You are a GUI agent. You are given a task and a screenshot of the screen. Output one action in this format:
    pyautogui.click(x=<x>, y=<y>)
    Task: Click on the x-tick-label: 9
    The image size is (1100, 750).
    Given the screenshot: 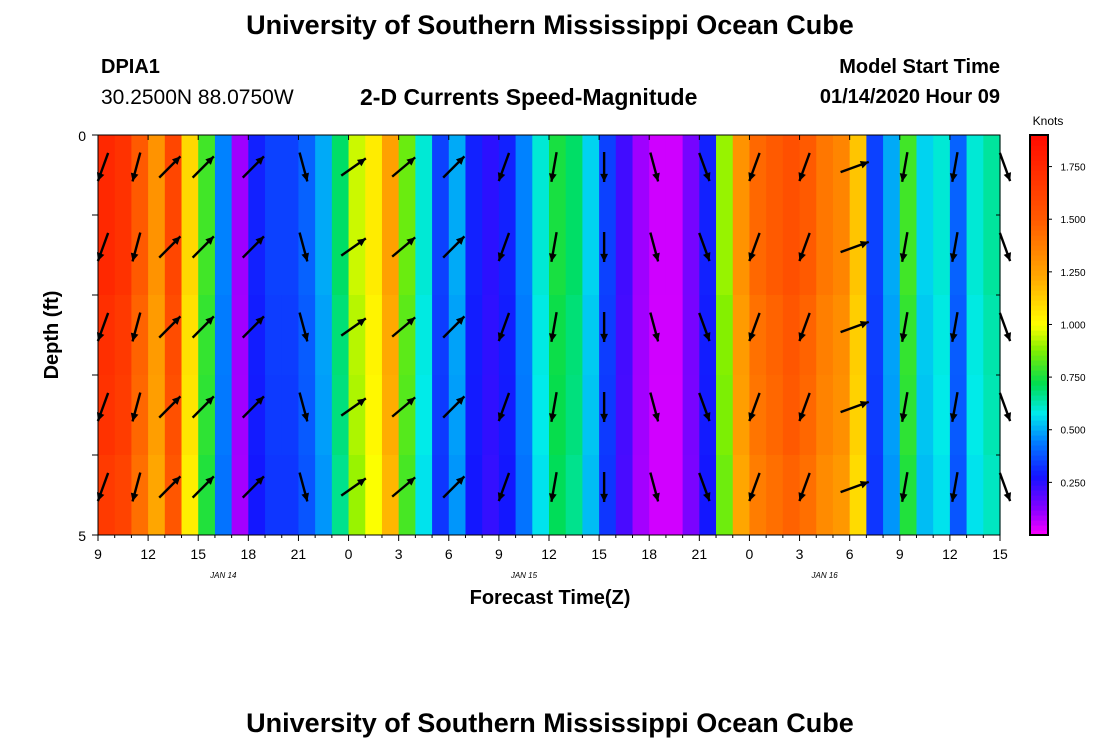 What is the action you would take?
    pyautogui.click(x=900, y=554)
    